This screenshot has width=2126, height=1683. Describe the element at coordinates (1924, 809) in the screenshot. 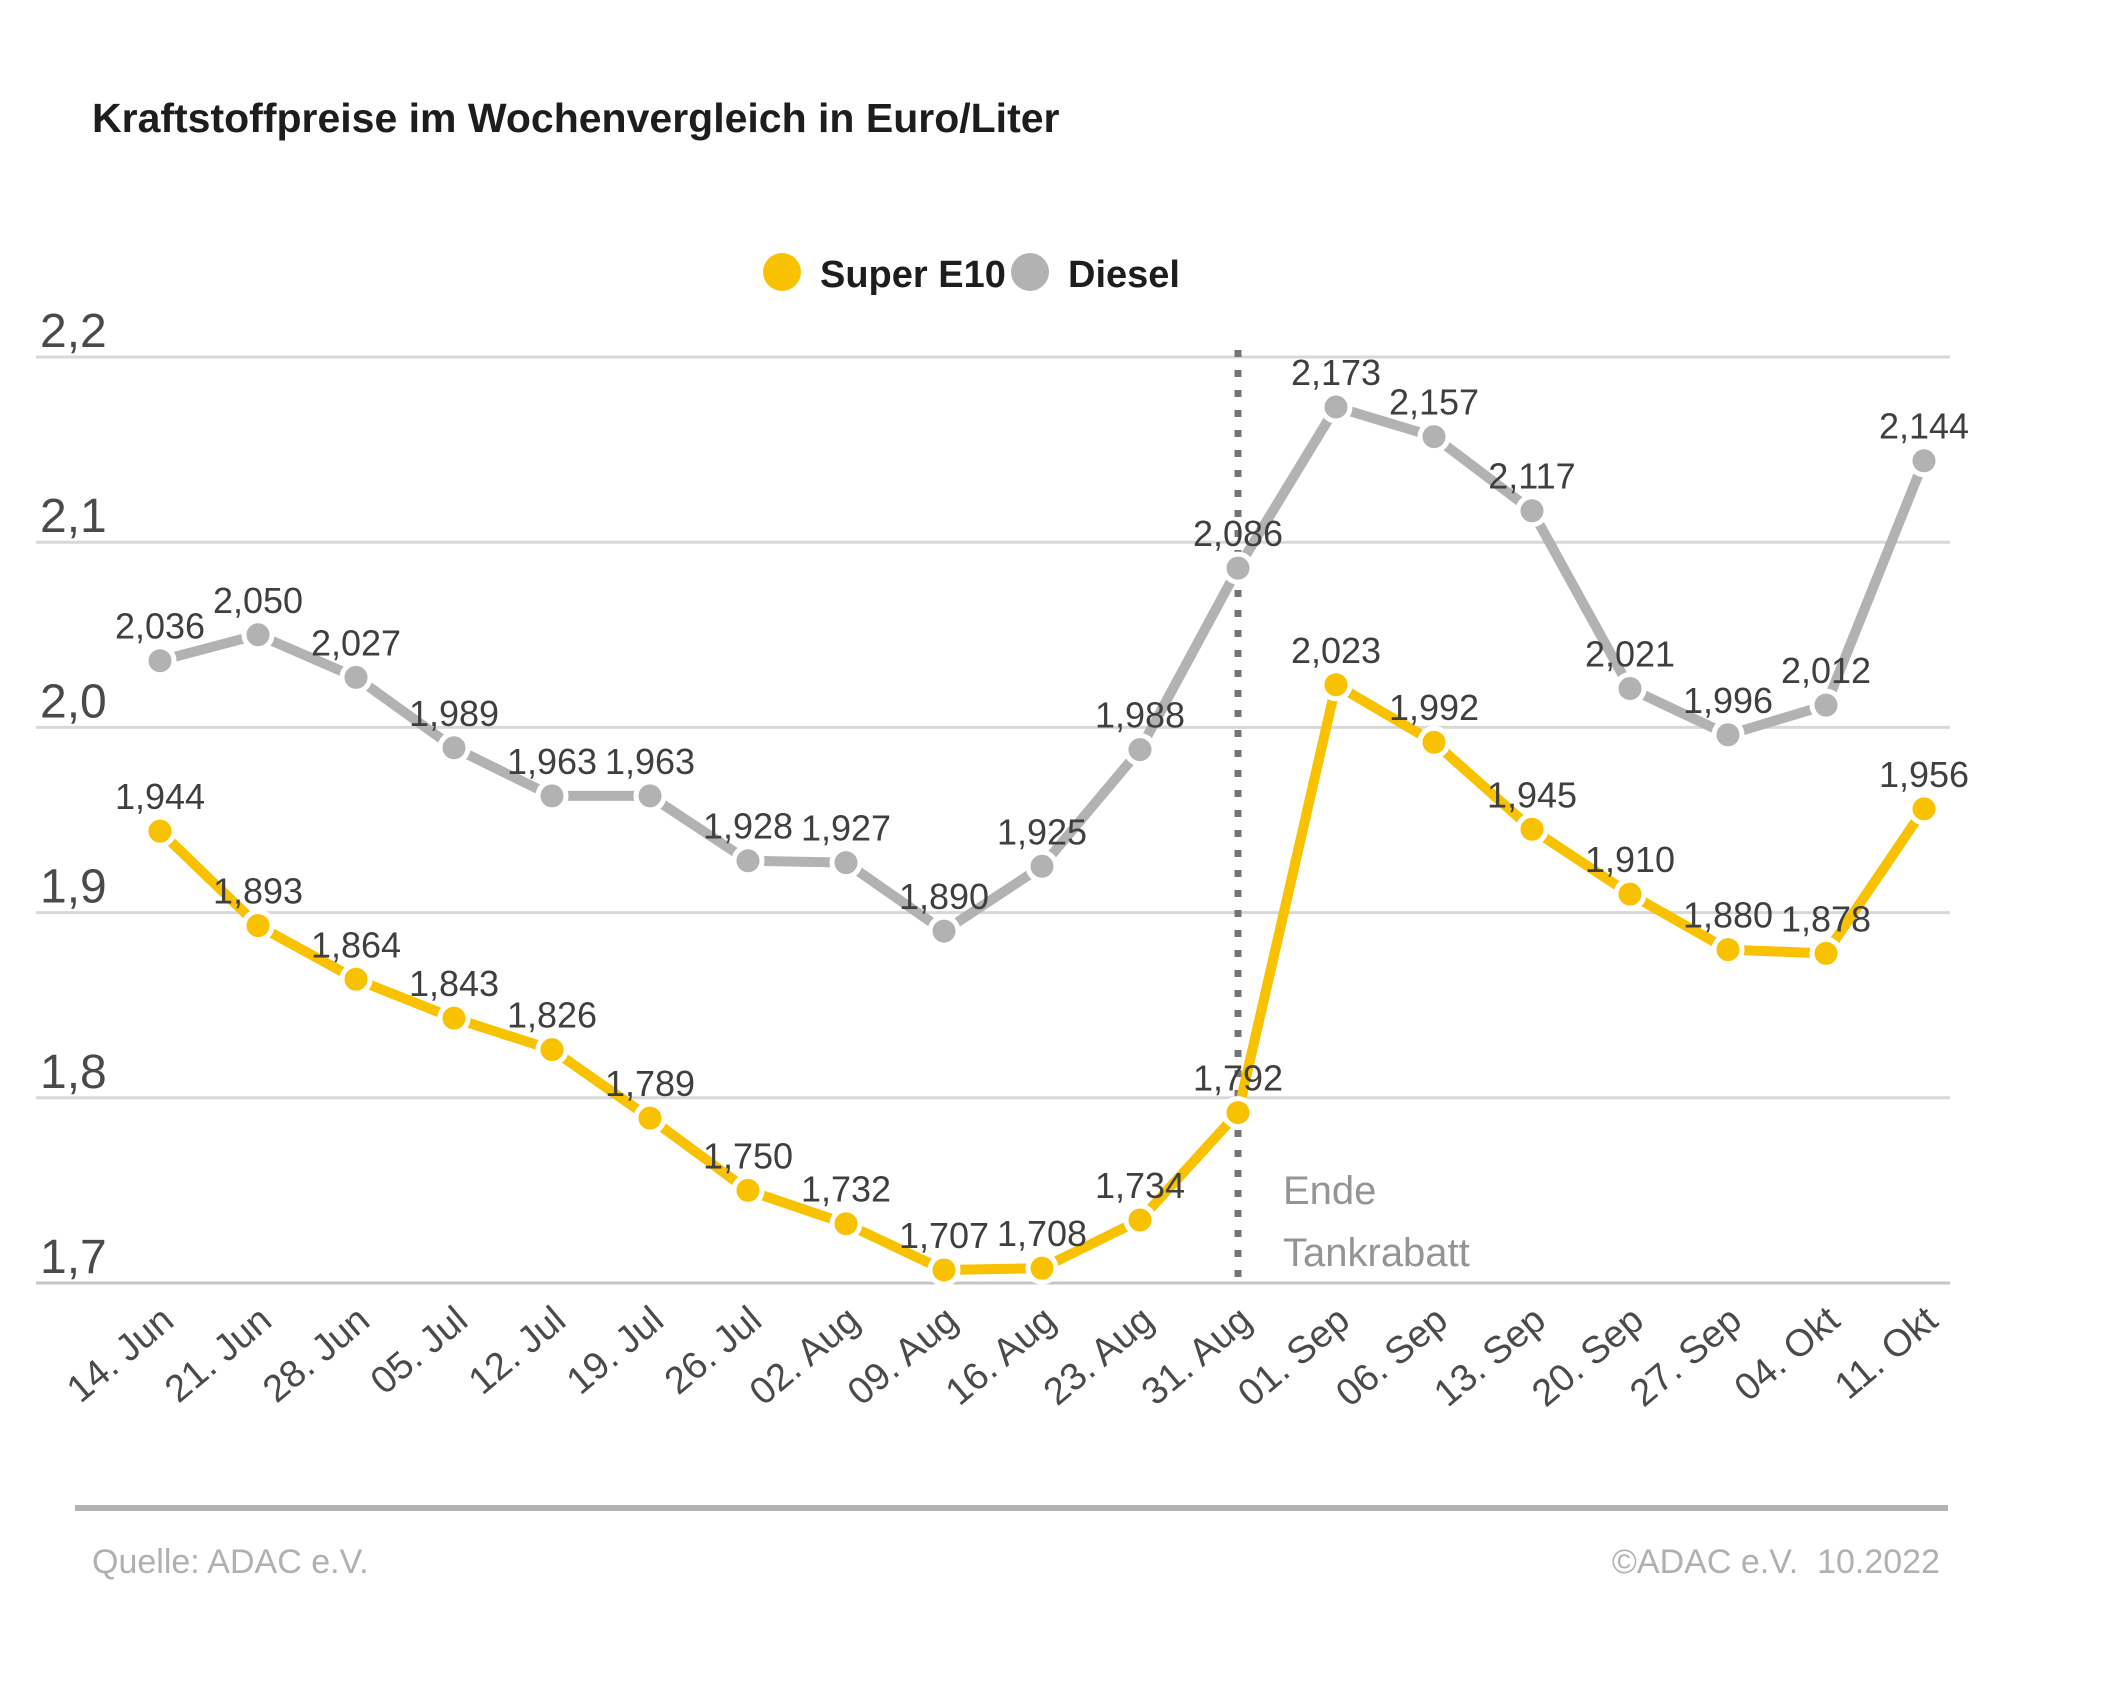

I see `super-e10-point-11. Okt` at that location.